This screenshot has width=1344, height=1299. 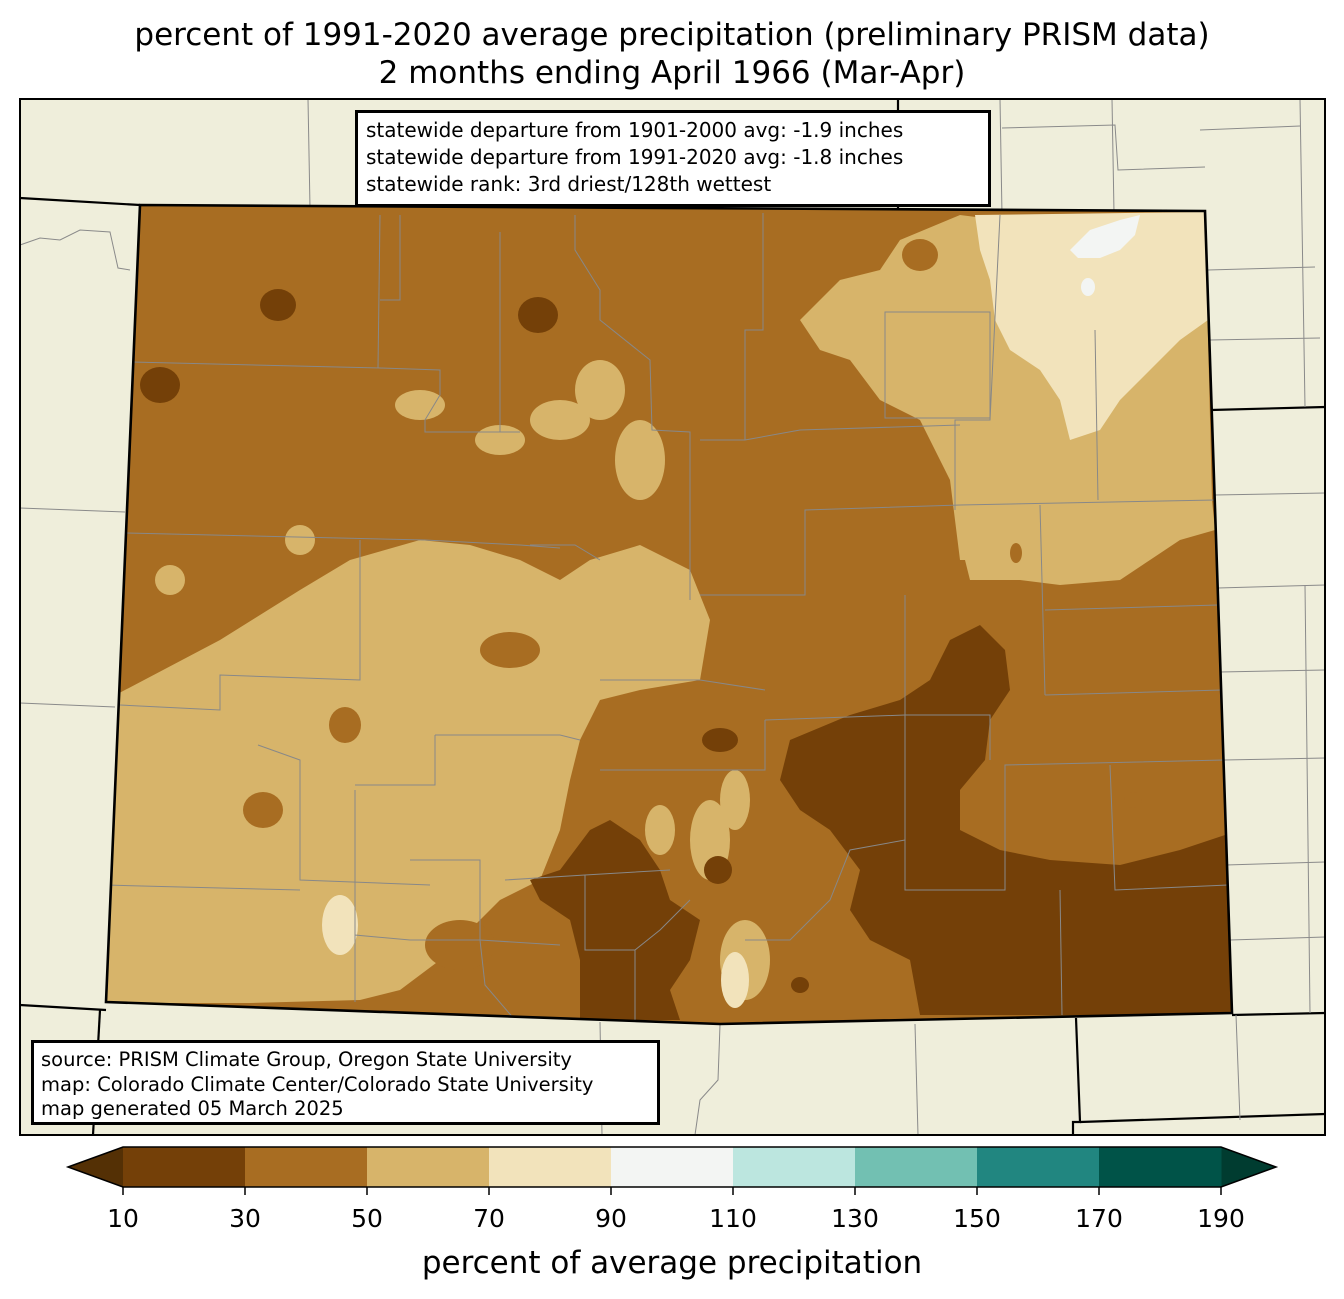 What do you see at coordinates (611, 1218) in the screenshot?
I see `colorbar-tick-label: 90` at bounding box center [611, 1218].